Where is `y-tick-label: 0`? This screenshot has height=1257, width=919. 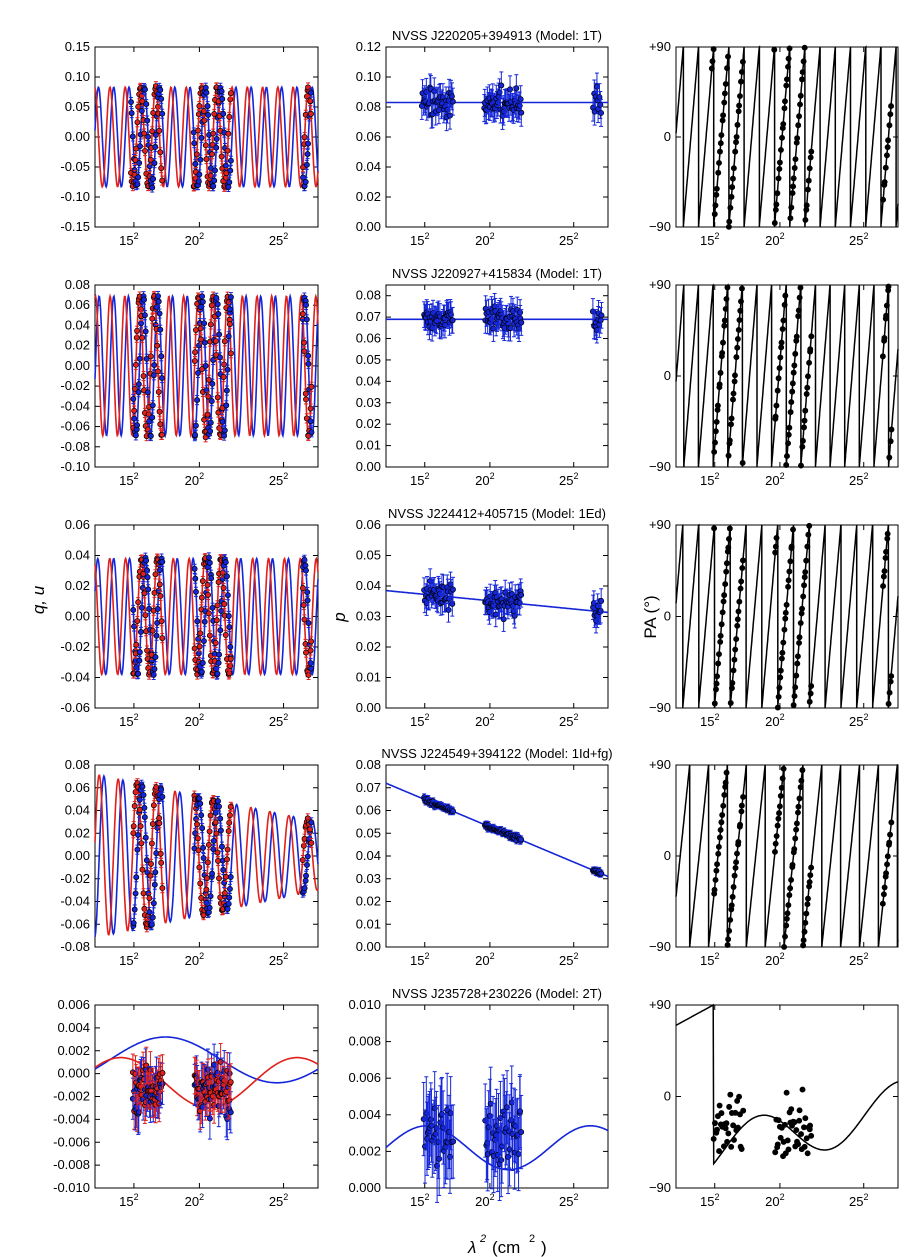
y-tick-label: 0 is located at coordinates (667, 375).